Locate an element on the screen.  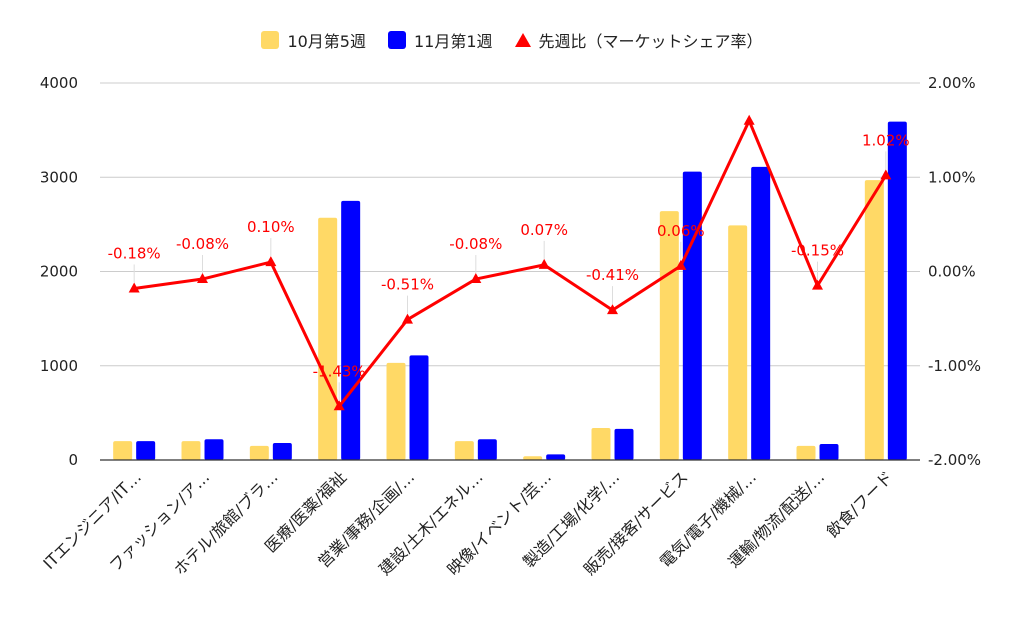
legend-item-nov-week1: 11月第1週 is located at coordinates (440, 40).